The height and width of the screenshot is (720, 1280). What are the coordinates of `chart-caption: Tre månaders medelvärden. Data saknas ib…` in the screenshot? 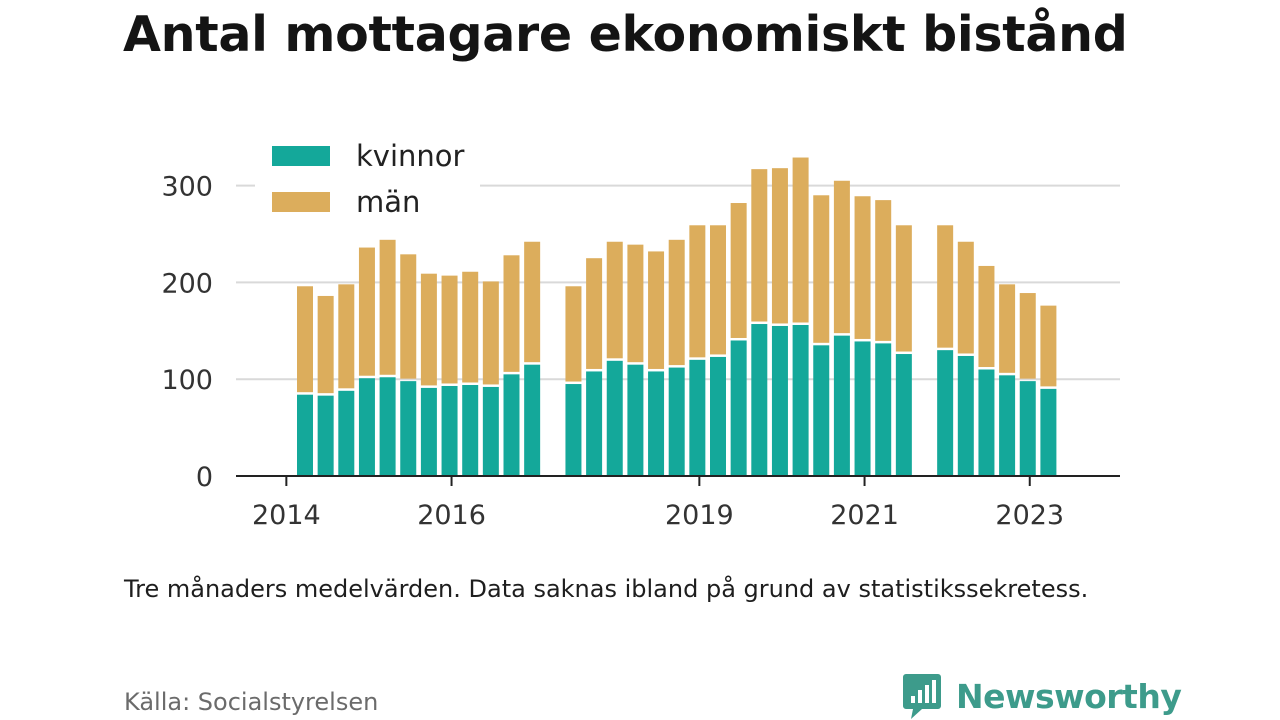 It's located at (606, 589).